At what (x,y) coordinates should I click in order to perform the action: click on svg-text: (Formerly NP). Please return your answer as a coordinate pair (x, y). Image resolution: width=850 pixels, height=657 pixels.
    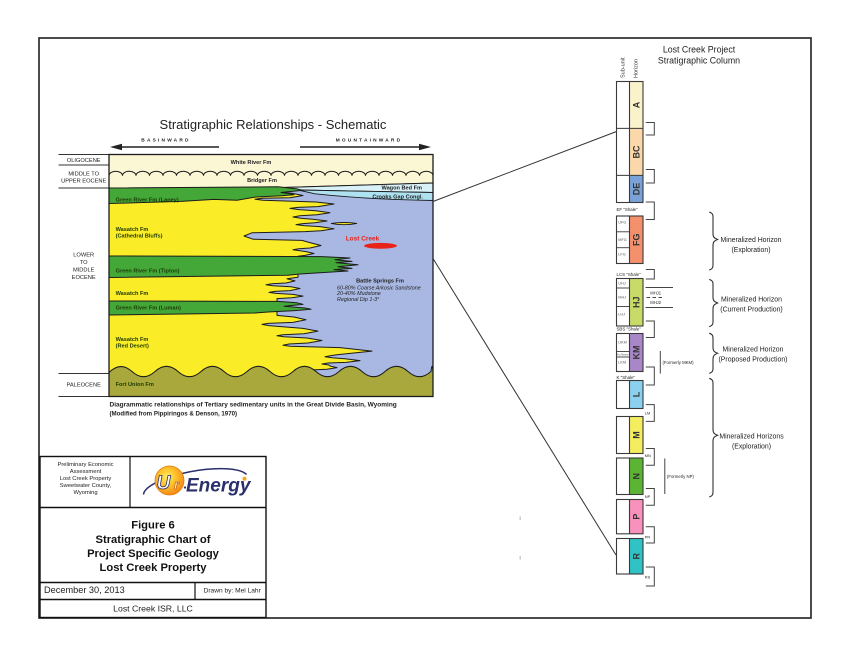
    Looking at the image, I should click on (681, 476).